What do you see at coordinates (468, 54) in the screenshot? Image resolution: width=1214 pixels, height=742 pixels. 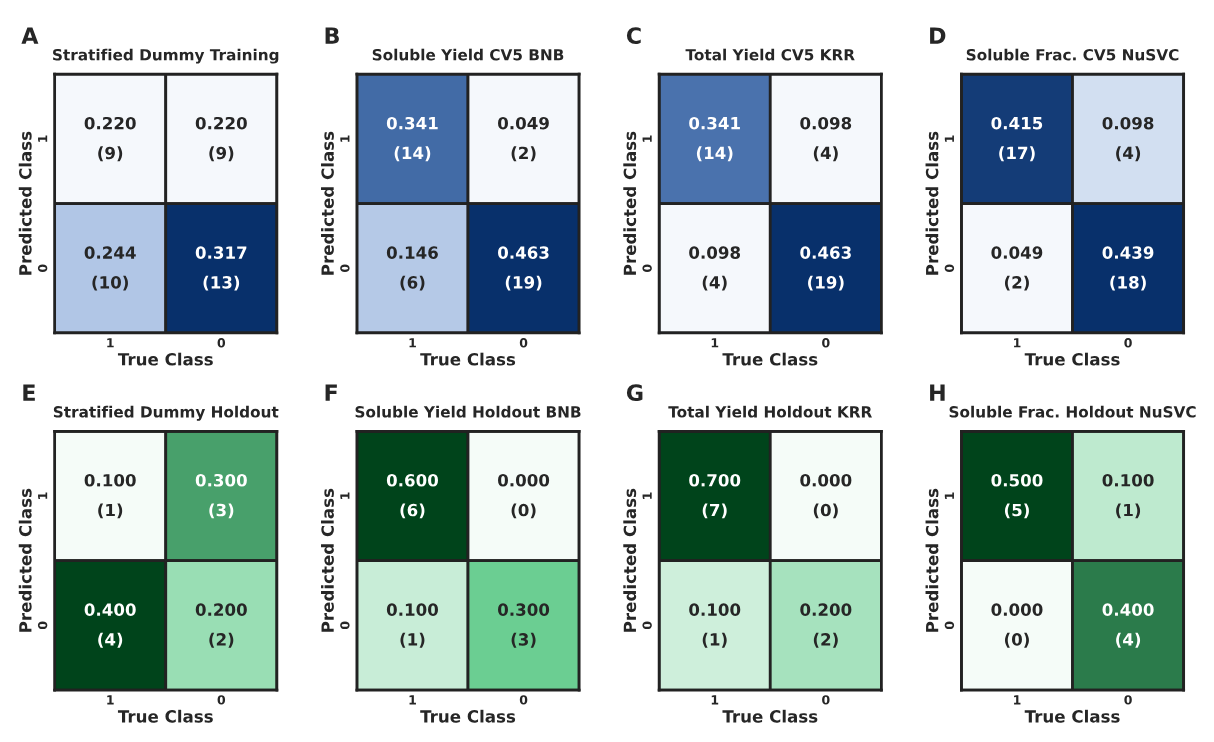 I see `chart-title: Soluble Yield CV5 BNB` at bounding box center [468, 54].